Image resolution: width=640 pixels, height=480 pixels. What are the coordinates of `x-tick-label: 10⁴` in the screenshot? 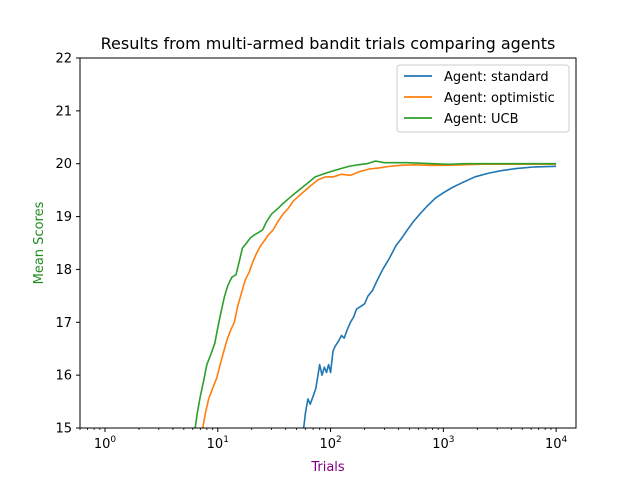 It's located at (556, 443).